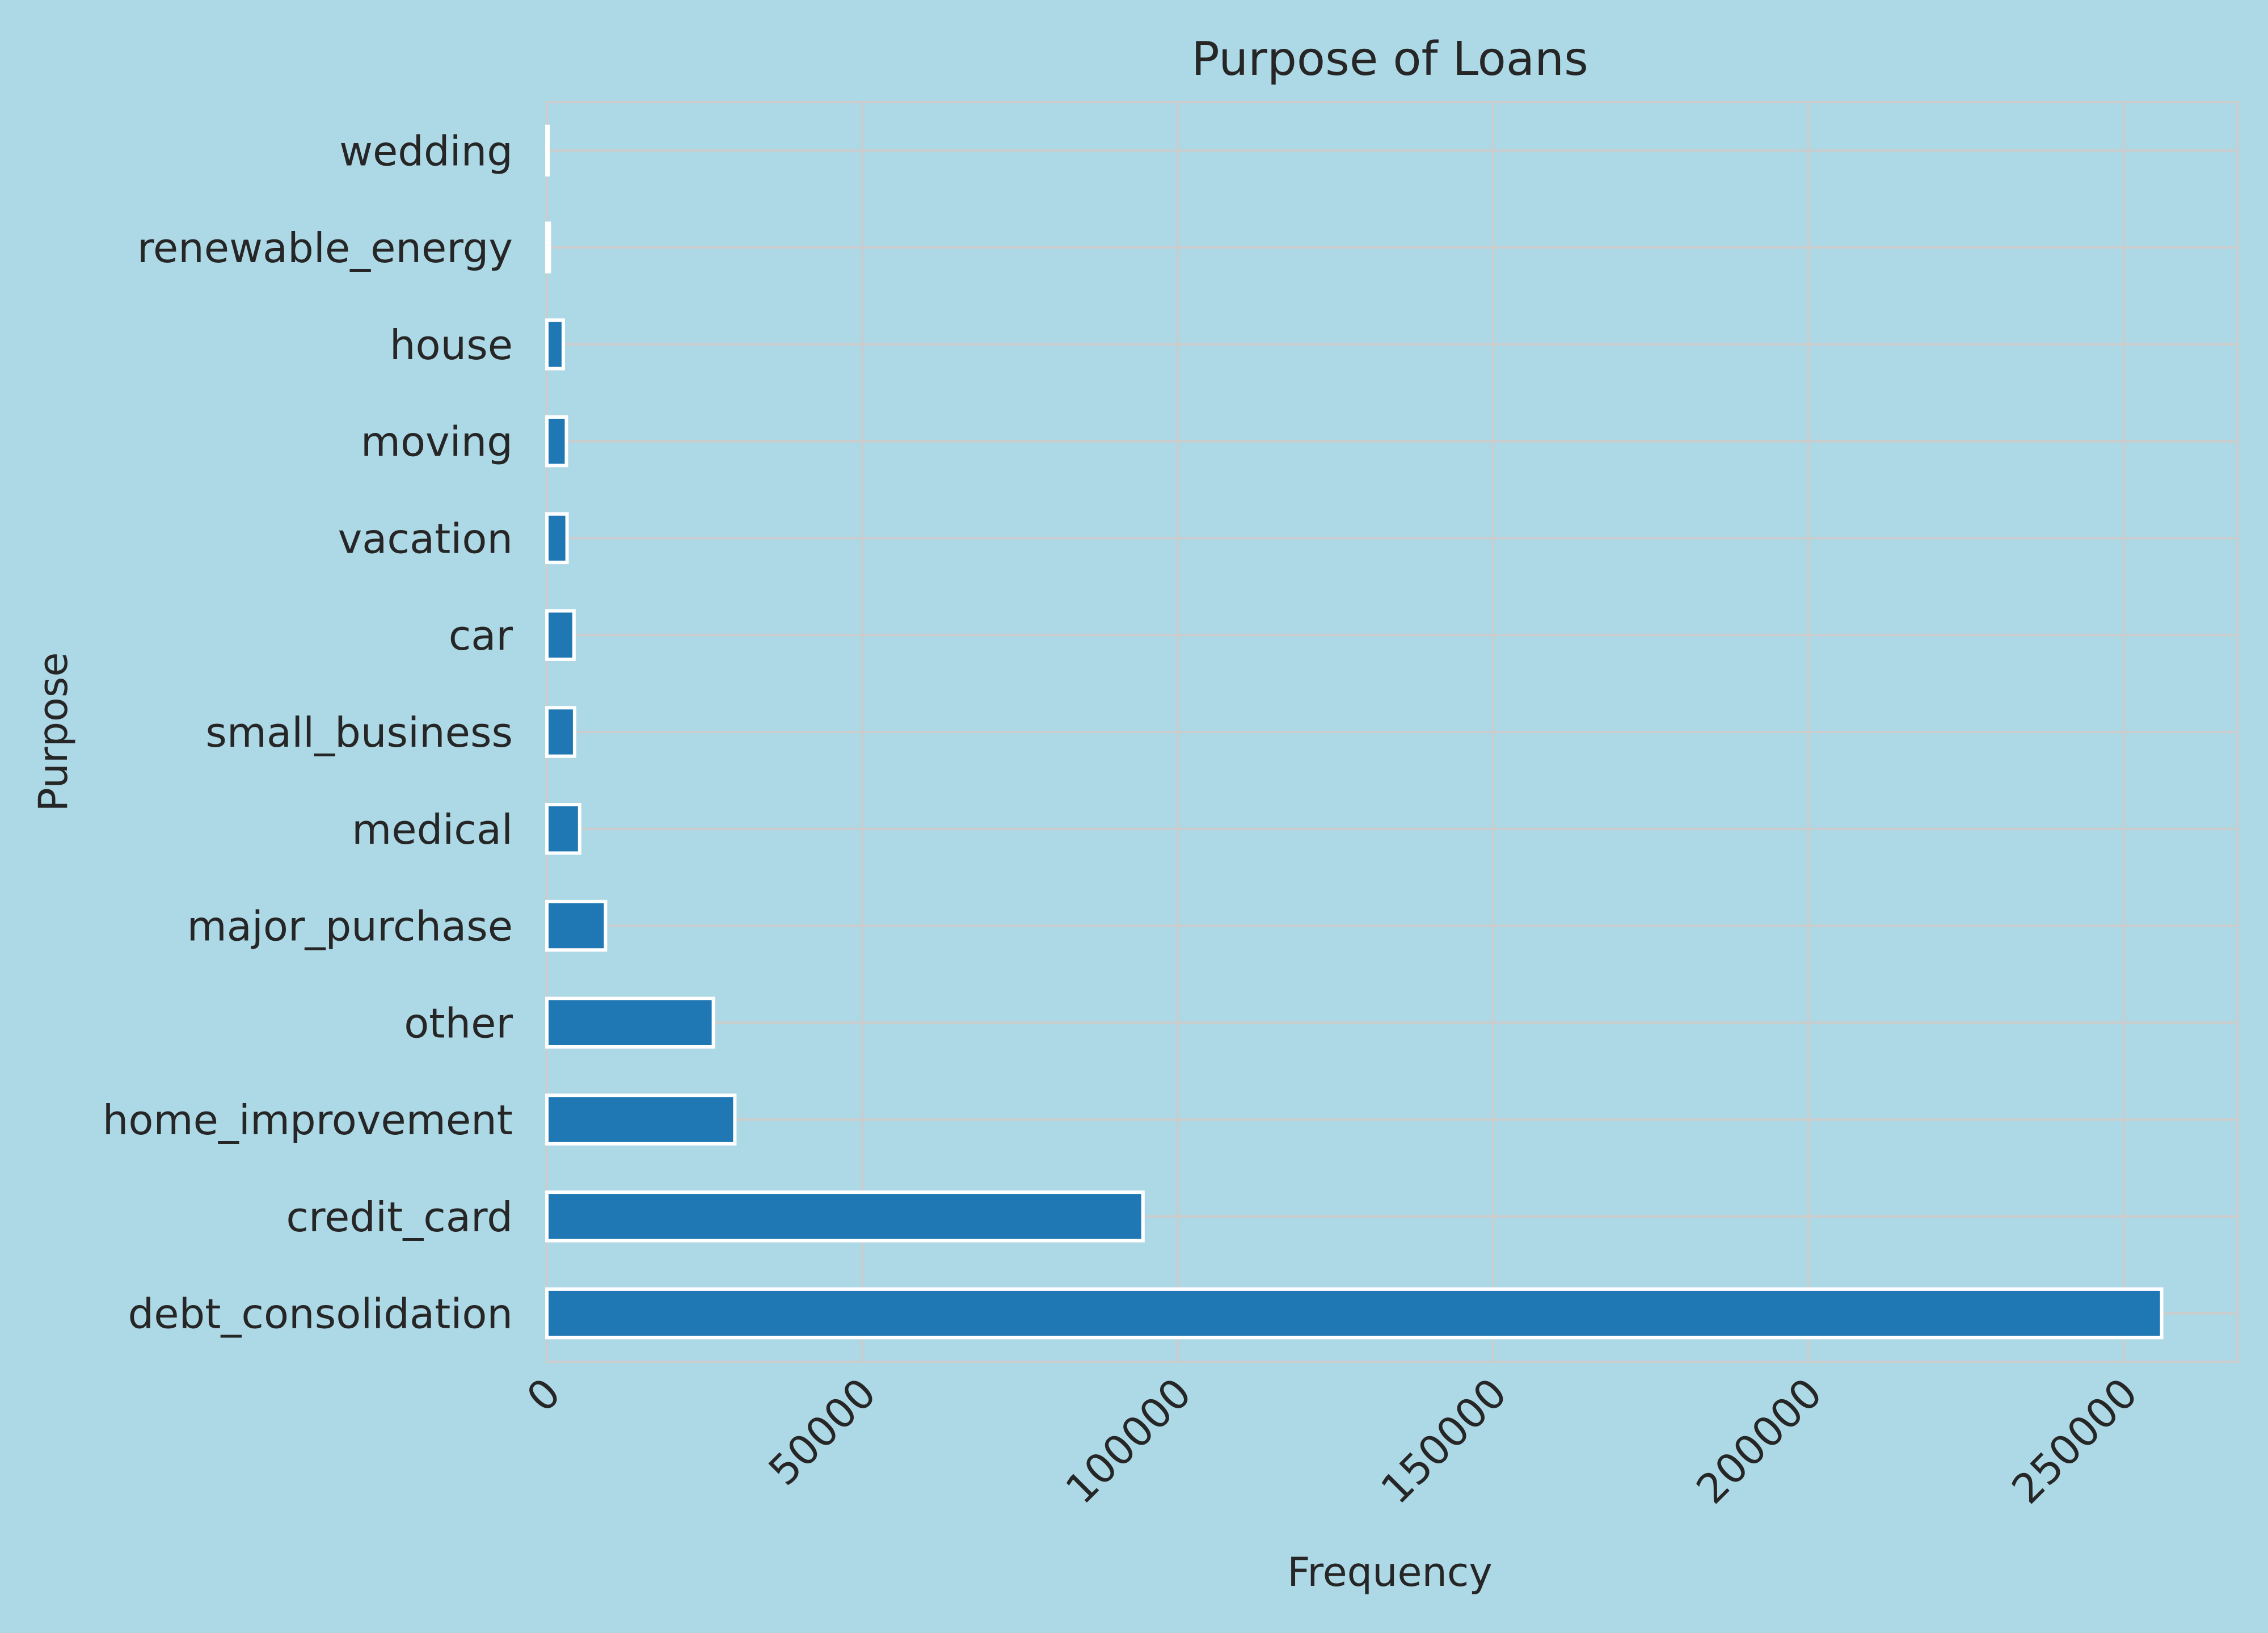  Describe the element at coordinates (432, 829) in the screenshot. I see `y-tick-label: medical` at that location.